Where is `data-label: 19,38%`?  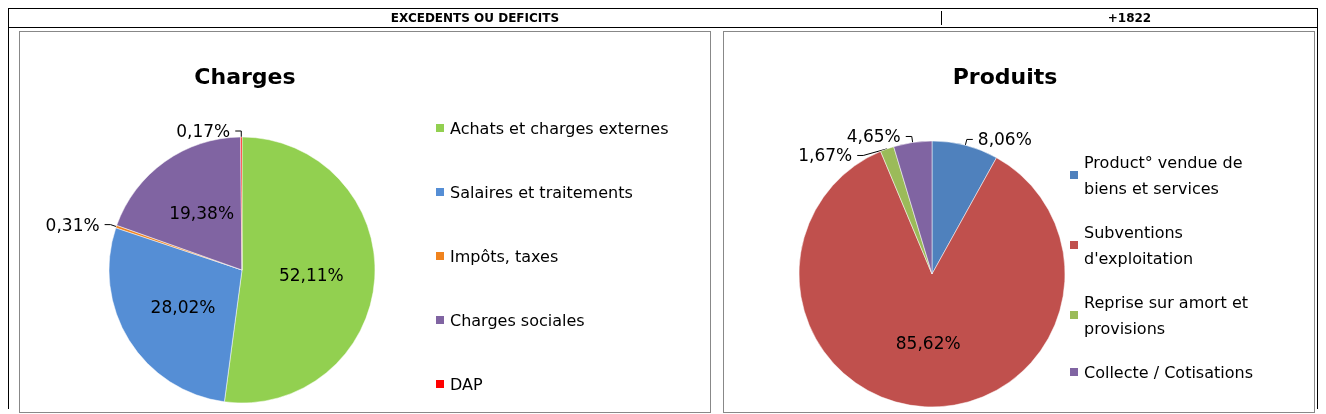
data-label: 19,38% is located at coordinates (202, 213).